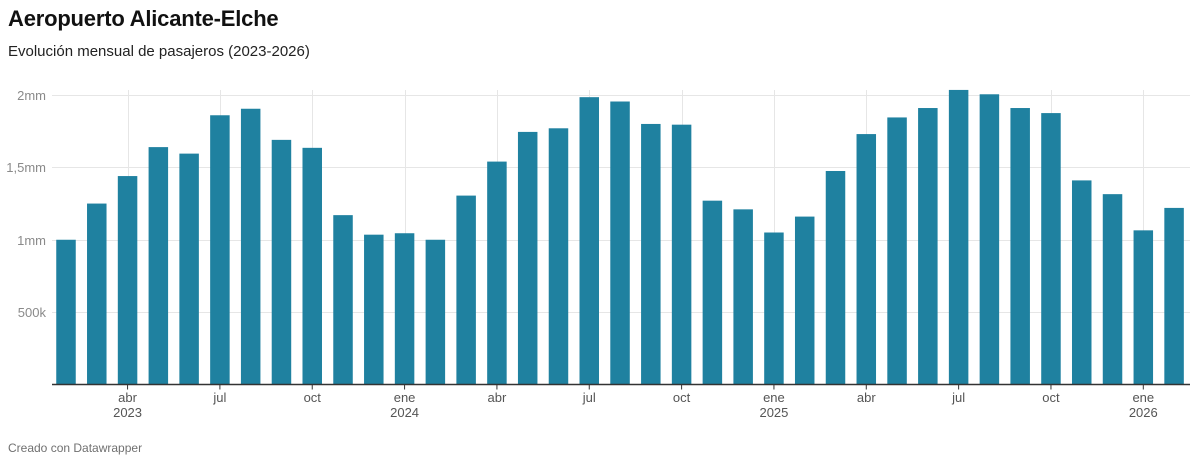  What do you see at coordinates (26, 204) in the screenshot?
I see `y-axis-ticks: 500k 1mm 1,5mm 2mm` at bounding box center [26, 204].